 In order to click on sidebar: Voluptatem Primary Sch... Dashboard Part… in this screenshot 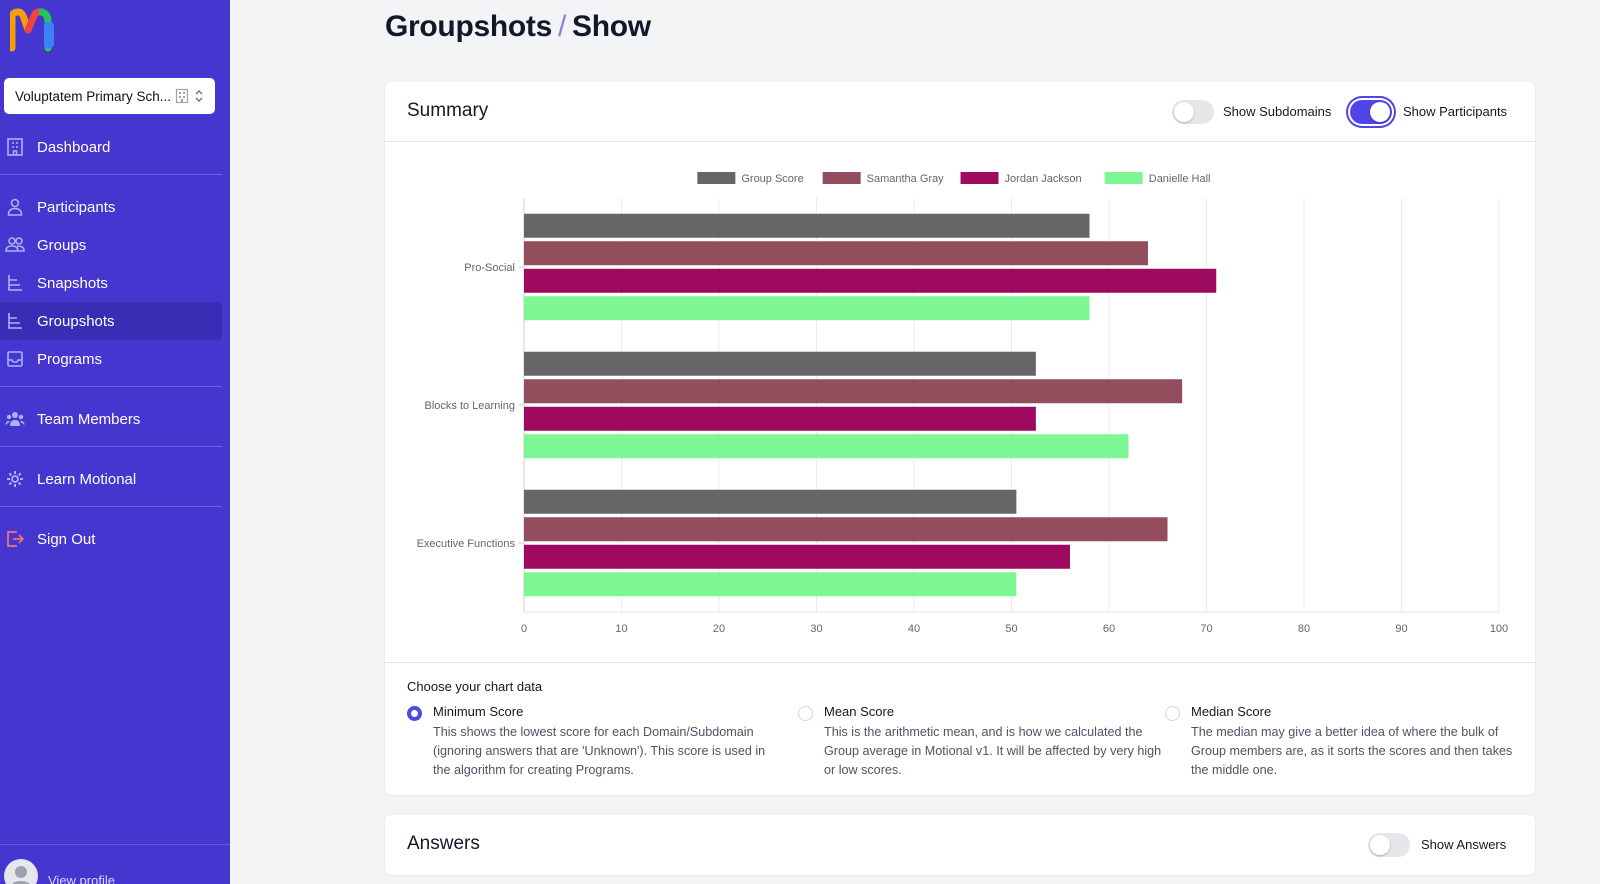, I will do `click(115, 442)`.